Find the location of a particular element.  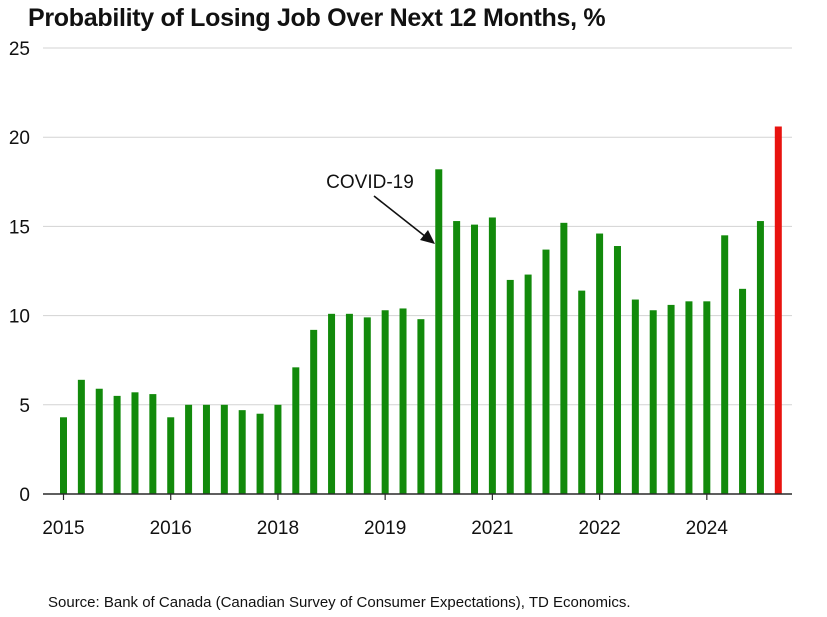

bar-latest is located at coordinates (778, 310).